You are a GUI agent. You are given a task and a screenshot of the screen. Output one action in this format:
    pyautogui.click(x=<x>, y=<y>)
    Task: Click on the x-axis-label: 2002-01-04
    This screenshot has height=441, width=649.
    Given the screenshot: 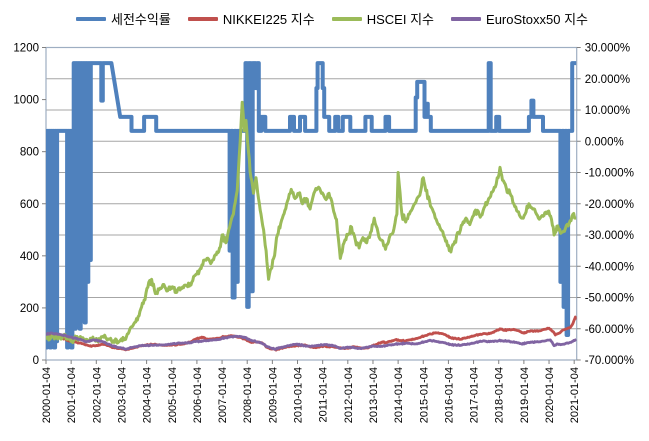 What is the action you would take?
    pyautogui.click(x=97, y=395)
    